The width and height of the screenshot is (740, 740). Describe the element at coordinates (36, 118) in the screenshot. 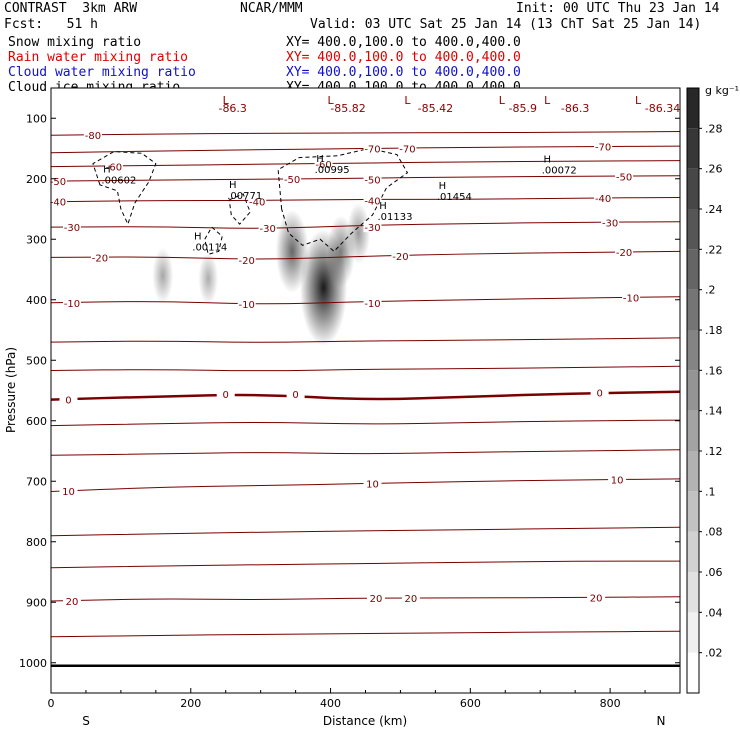

I see `y-tick-label: 100` at that location.